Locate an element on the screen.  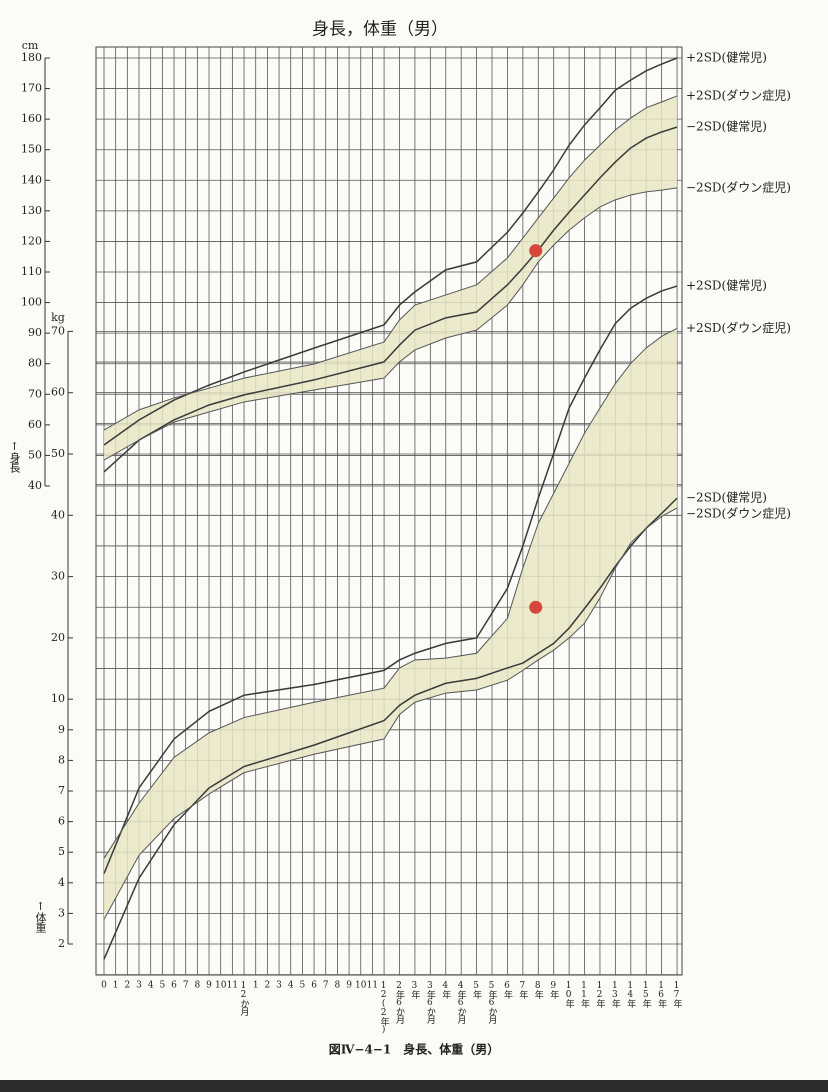
x-tick-label: 4年6か月 is located at coordinates (461, 1003).